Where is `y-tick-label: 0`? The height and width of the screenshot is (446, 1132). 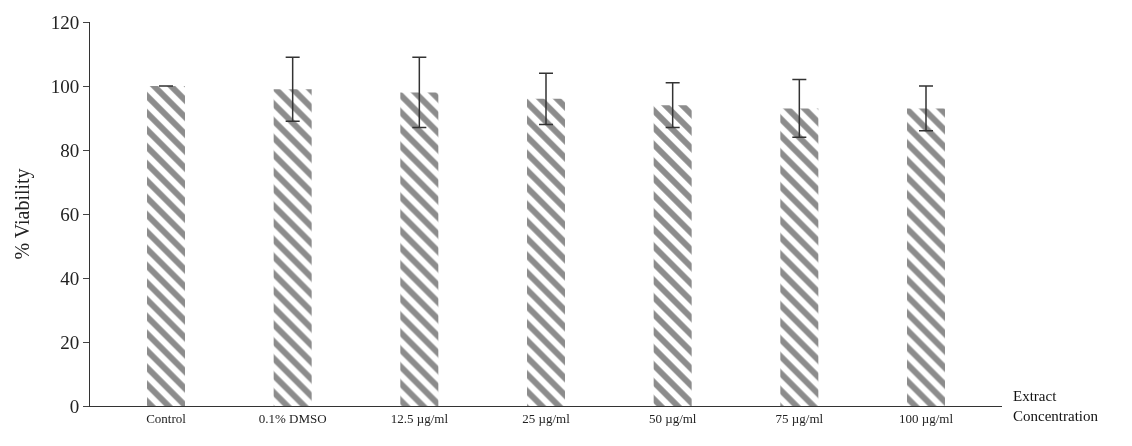 y-tick-label: 0 is located at coordinates (74, 406).